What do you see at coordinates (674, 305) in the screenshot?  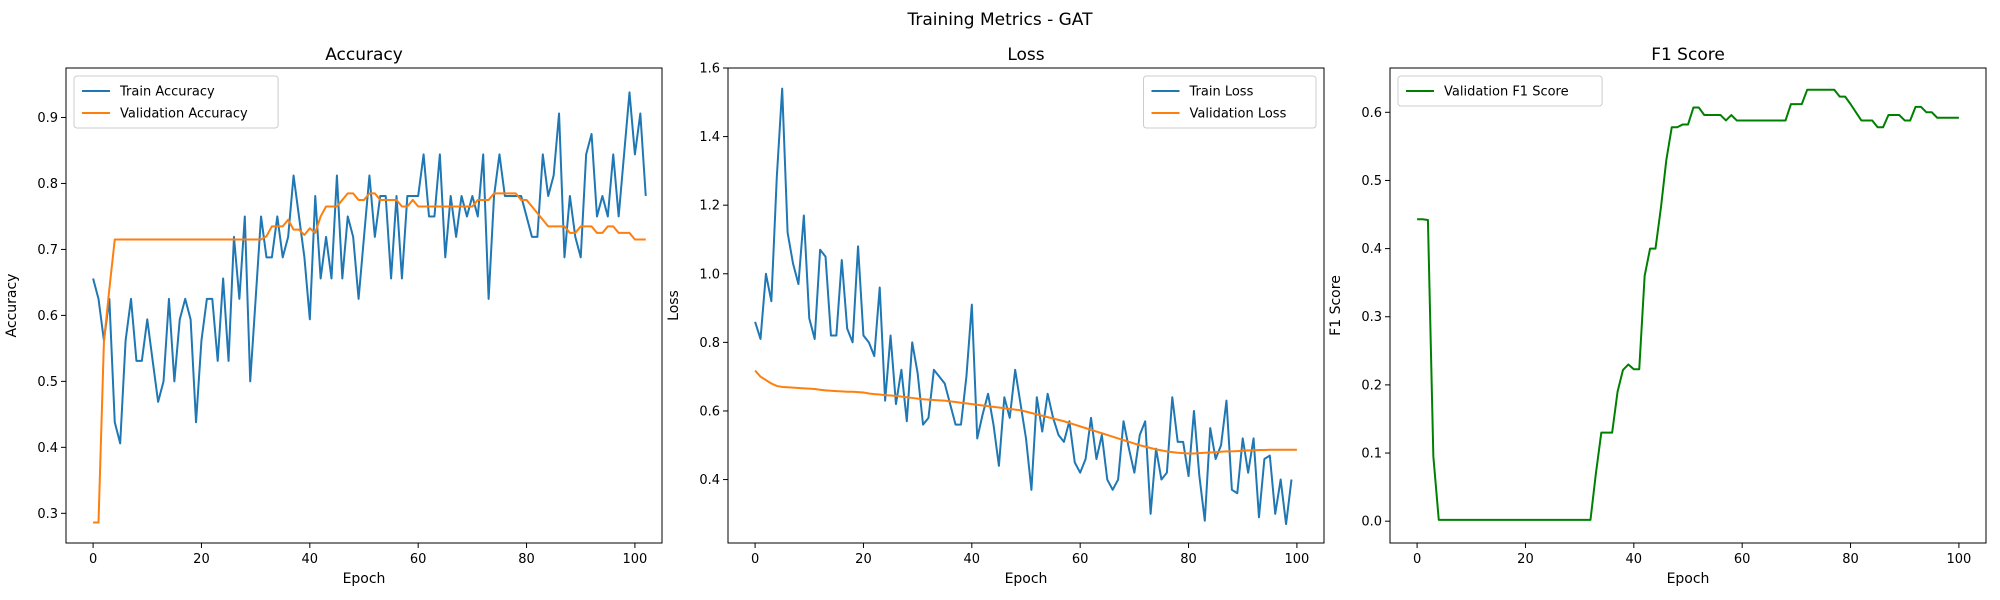 I see `y-axis-label: Loss` at bounding box center [674, 305].